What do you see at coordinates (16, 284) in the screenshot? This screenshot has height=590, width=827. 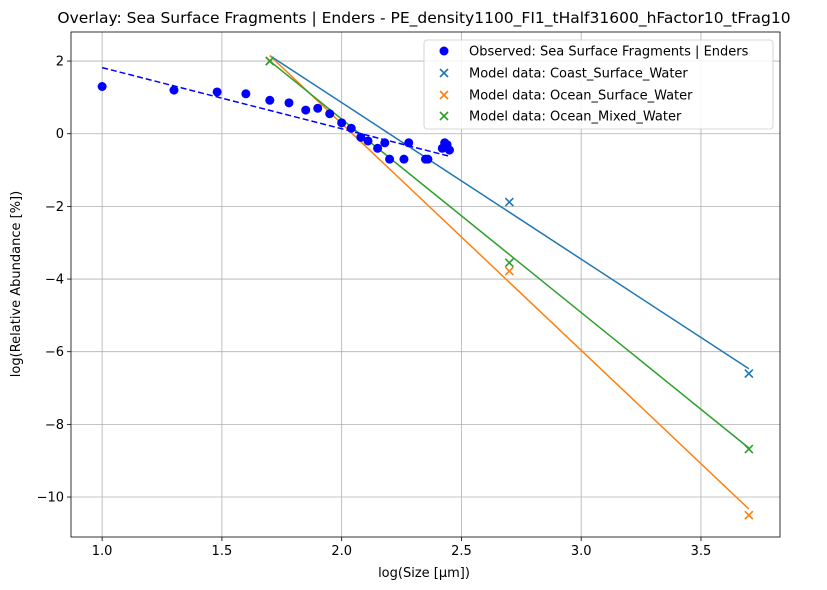 I see `y-axis-label: log(Relative Abundance [%])` at bounding box center [16, 284].